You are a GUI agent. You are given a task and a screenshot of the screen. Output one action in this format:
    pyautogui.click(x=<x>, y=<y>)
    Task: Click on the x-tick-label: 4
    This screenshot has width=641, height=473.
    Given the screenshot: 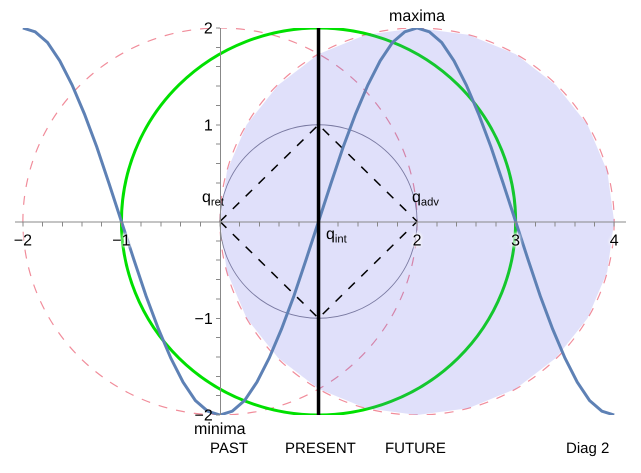 What is the action you would take?
    pyautogui.click(x=614, y=241)
    